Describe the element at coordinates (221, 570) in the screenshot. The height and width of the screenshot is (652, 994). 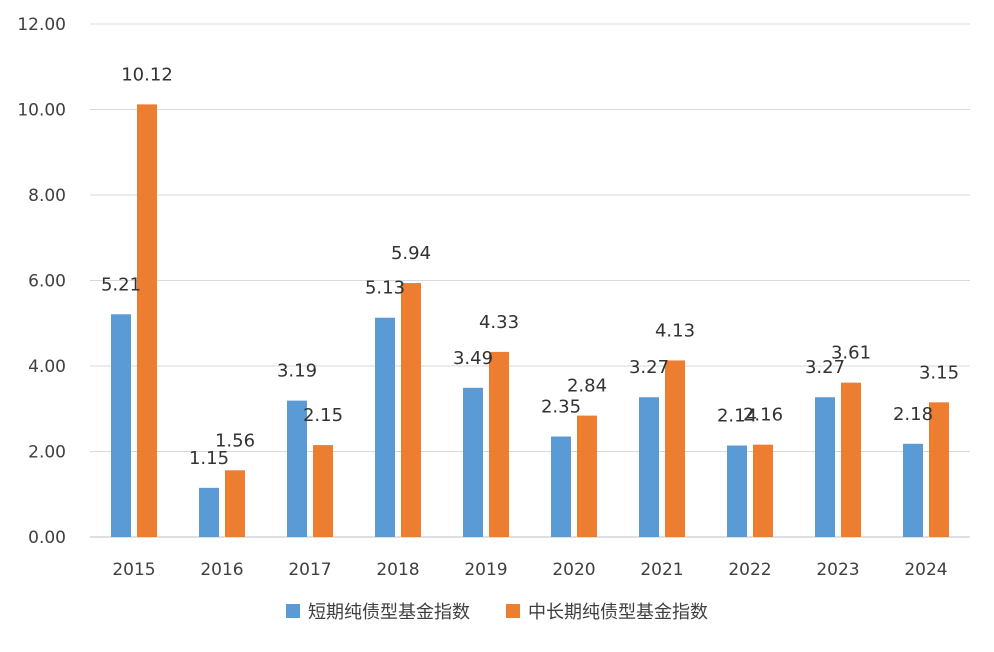
I see `x-tick-label: 2016` at that location.